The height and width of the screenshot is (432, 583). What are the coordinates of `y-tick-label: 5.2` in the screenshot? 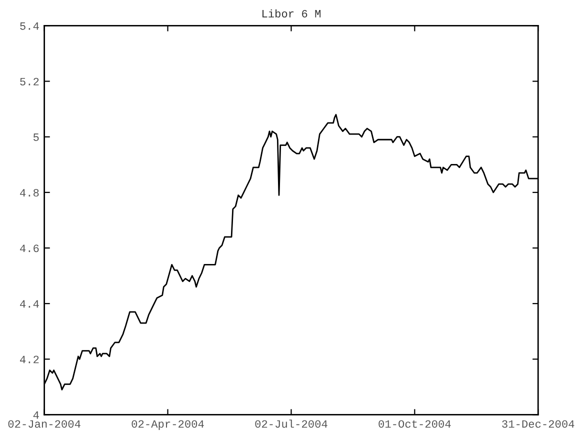 It's located at (29, 82).